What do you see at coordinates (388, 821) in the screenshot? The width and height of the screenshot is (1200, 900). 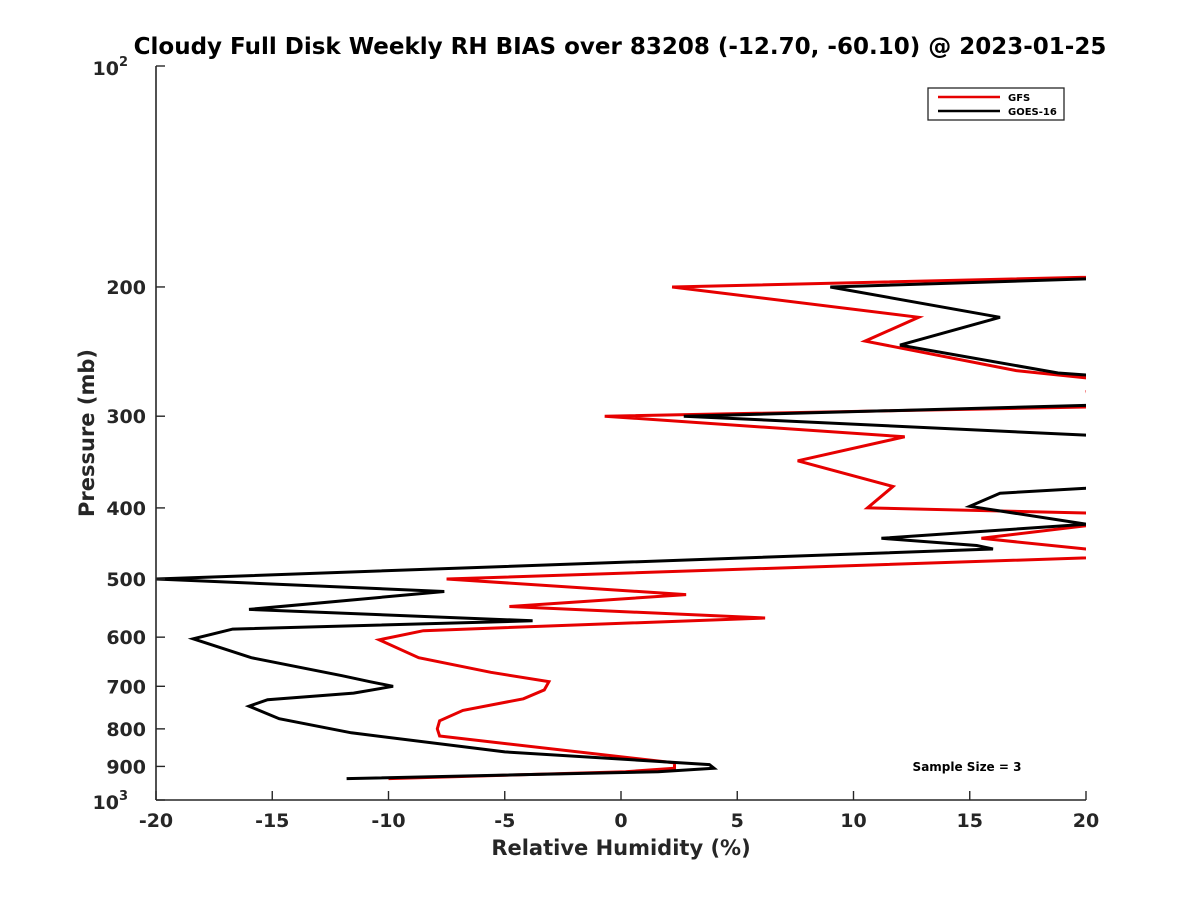 I see `x-tick-label: -10` at bounding box center [388, 821].